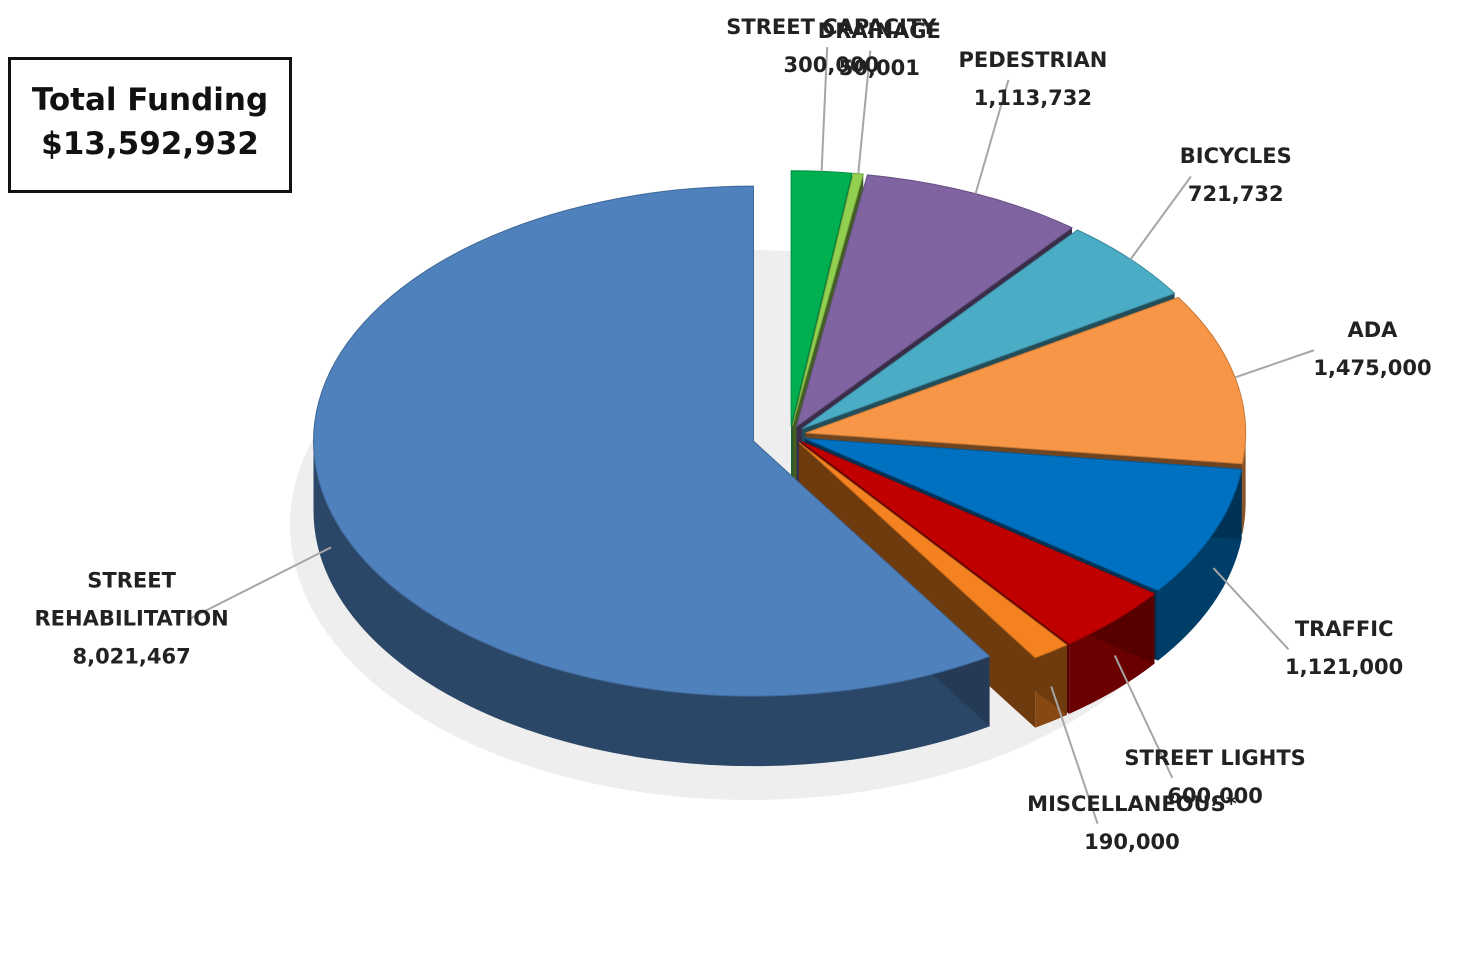 This screenshot has height=956, width=1479. I want to click on value-label: 190,000, so click(1132, 841).